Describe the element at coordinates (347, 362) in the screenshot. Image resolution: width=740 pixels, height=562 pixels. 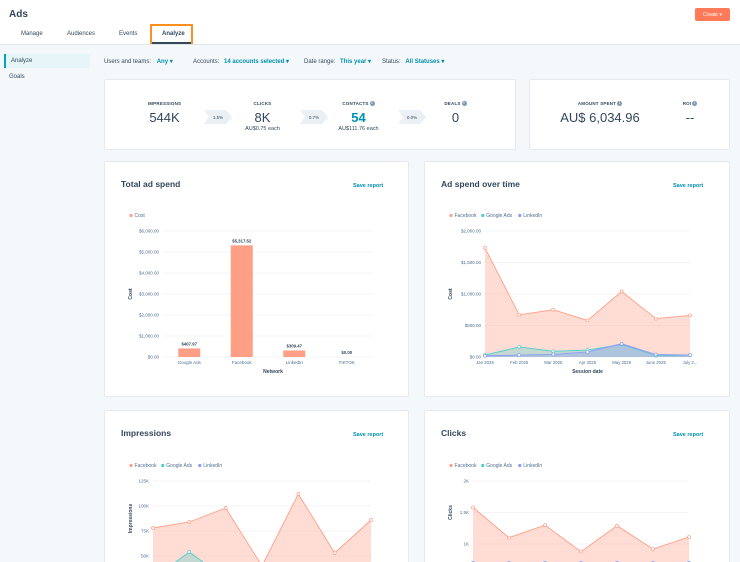
I see `x-tick-label: TIKTOK` at that location.